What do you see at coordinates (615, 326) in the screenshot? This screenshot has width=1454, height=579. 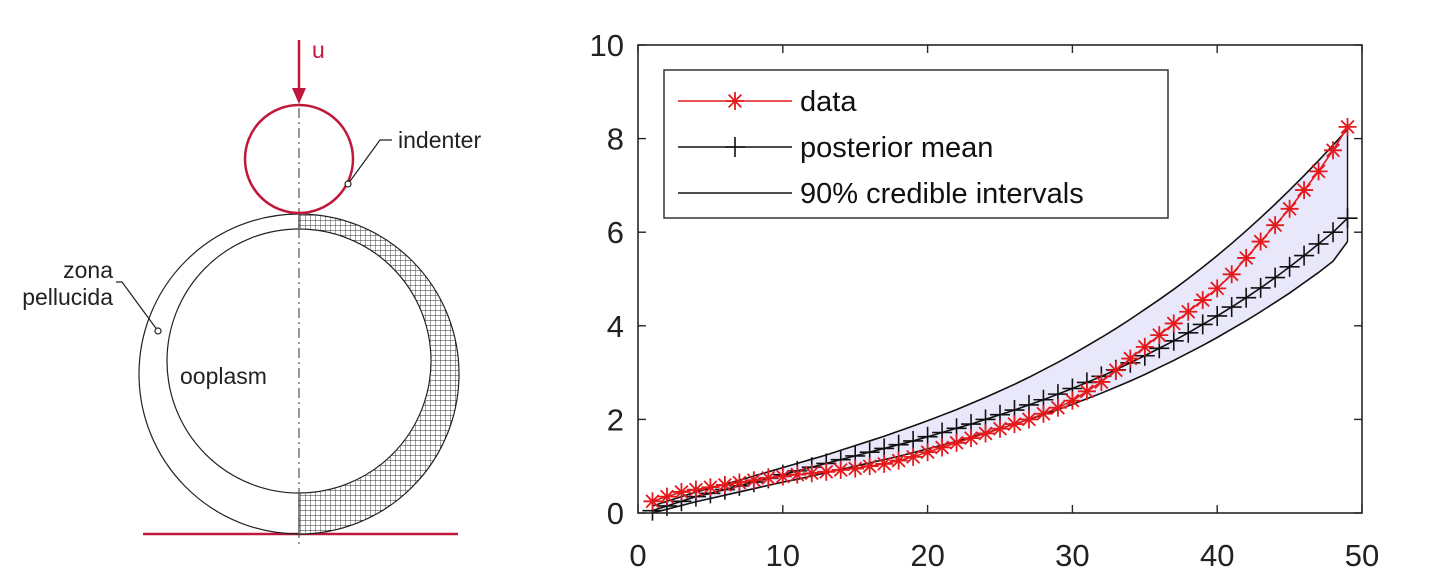 I see `y-tick-label: 4` at bounding box center [615, 326].